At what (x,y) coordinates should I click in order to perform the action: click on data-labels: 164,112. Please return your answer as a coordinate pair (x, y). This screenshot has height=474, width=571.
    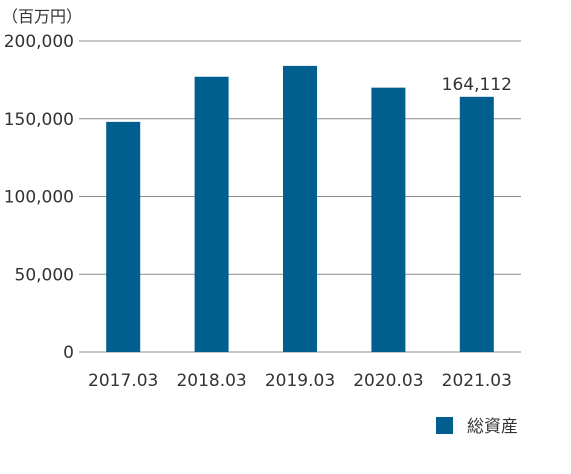
    Looking at the image, I should click on (477, 85).